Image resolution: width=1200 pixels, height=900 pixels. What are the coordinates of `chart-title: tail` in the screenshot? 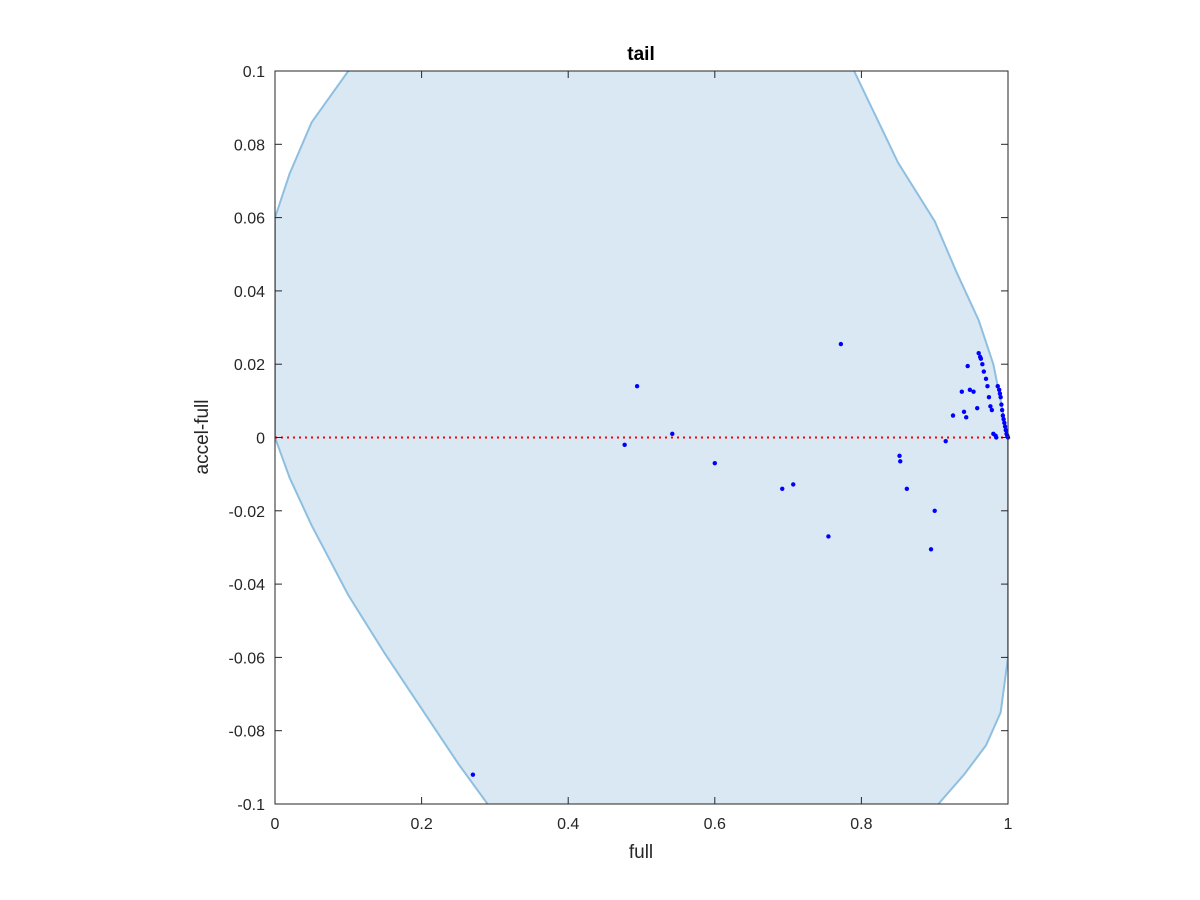 It's located at (640, 54).